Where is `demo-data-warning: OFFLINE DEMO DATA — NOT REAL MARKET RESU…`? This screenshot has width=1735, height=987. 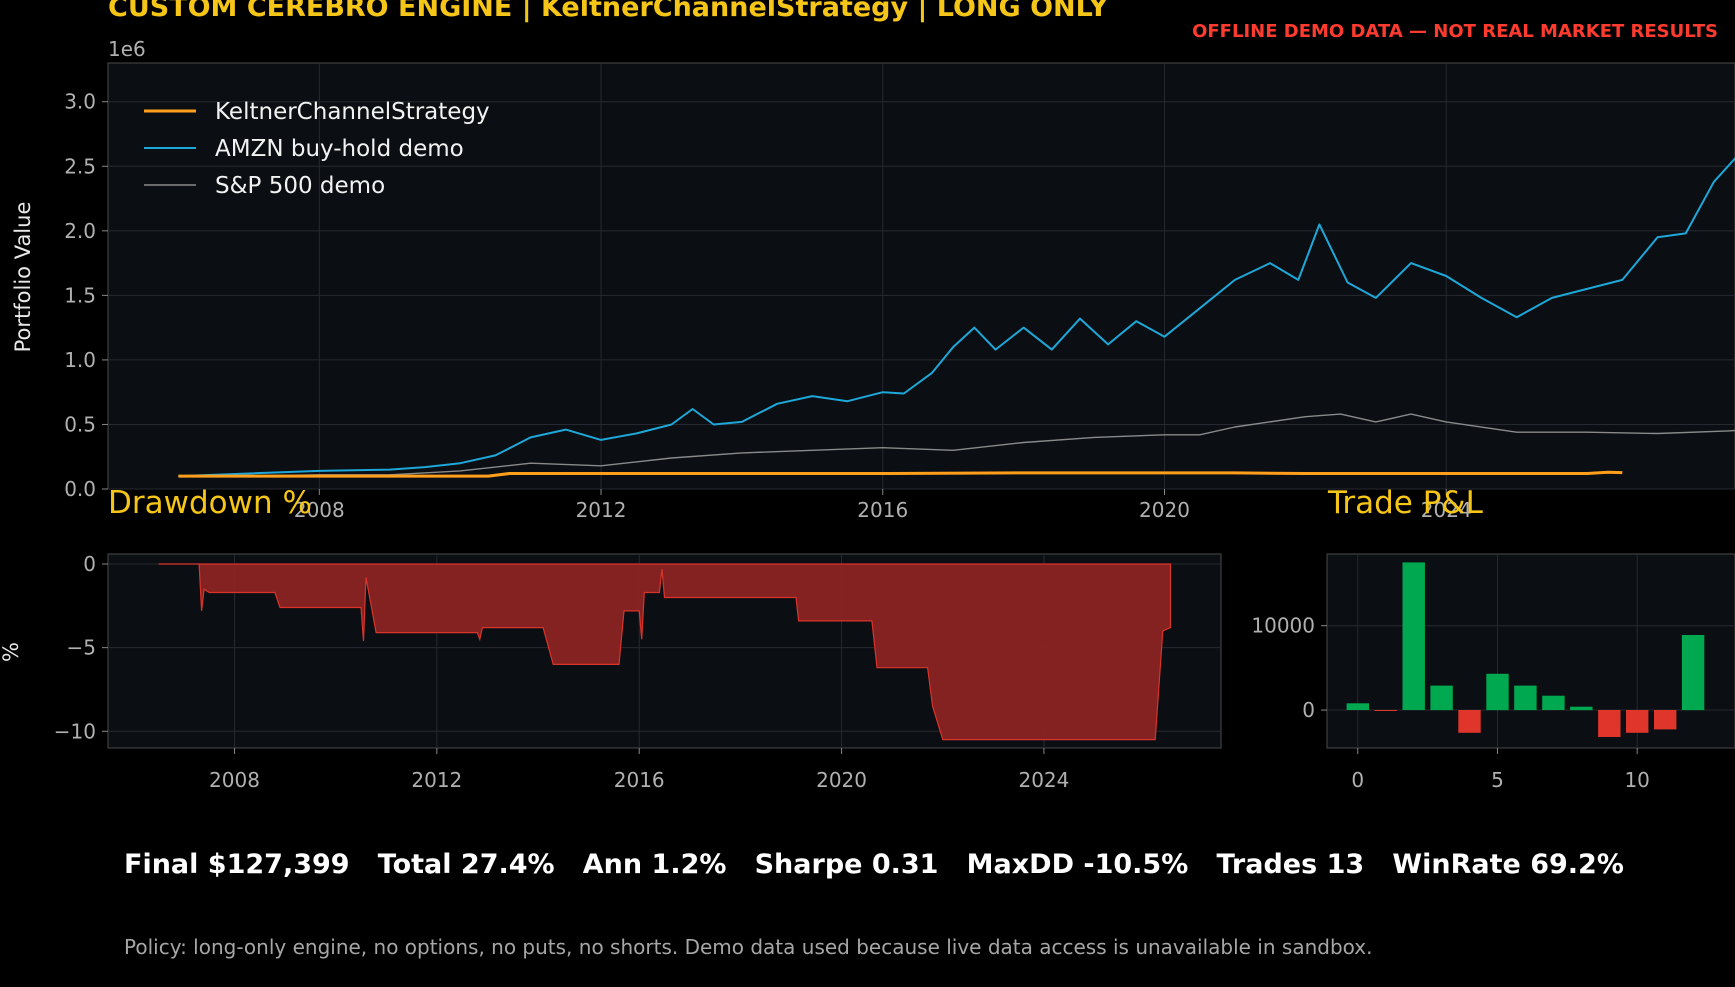
demo-data-warning: OFFLINE DEMO DATA — NOT REAL MARKET RESU… is located at coordinates (1455, 31).